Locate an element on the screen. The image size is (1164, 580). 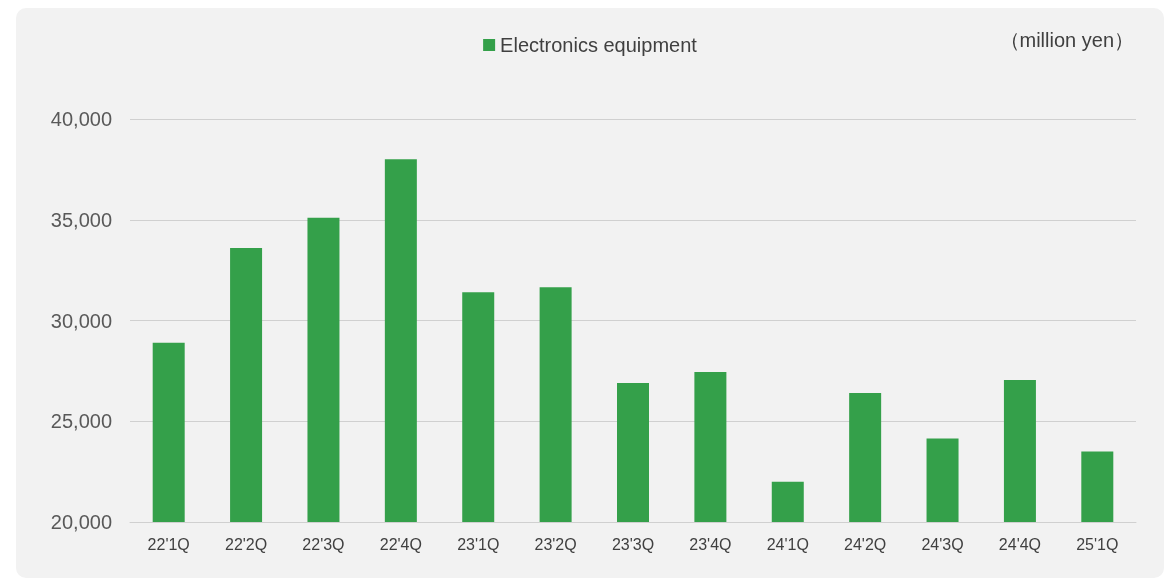
x-tick-label: 22'3Q is located at coordinates (323, 544).